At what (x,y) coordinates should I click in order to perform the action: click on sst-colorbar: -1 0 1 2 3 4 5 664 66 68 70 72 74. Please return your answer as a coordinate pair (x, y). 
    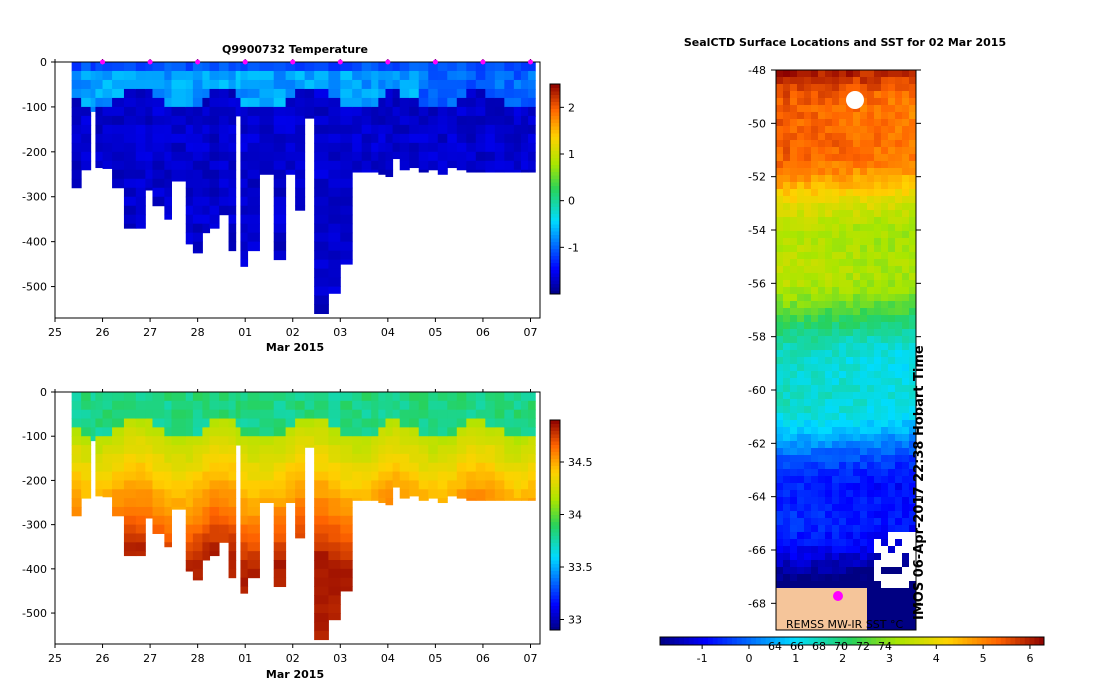
    Looking at the image, I should click on (852, 650).